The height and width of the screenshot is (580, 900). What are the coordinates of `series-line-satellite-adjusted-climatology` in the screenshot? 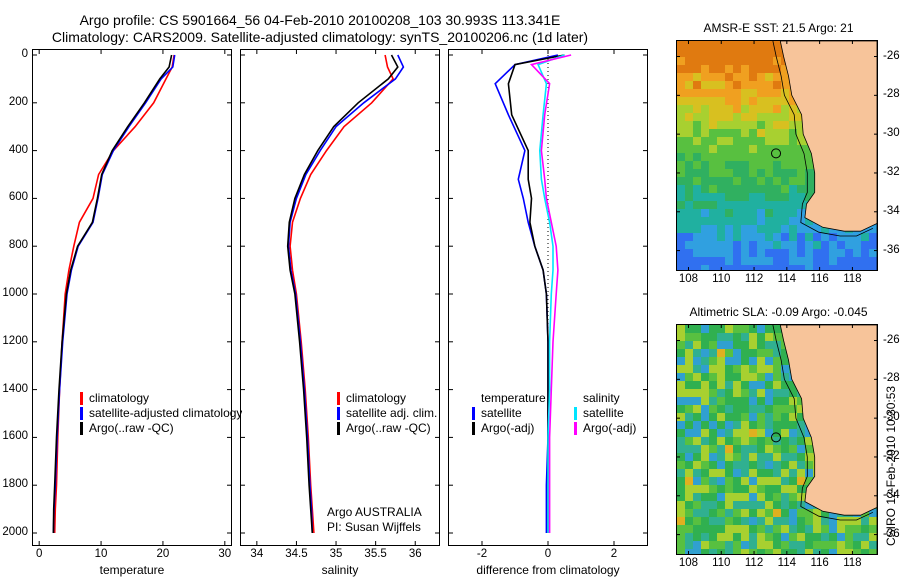 It's located at (114, 294).